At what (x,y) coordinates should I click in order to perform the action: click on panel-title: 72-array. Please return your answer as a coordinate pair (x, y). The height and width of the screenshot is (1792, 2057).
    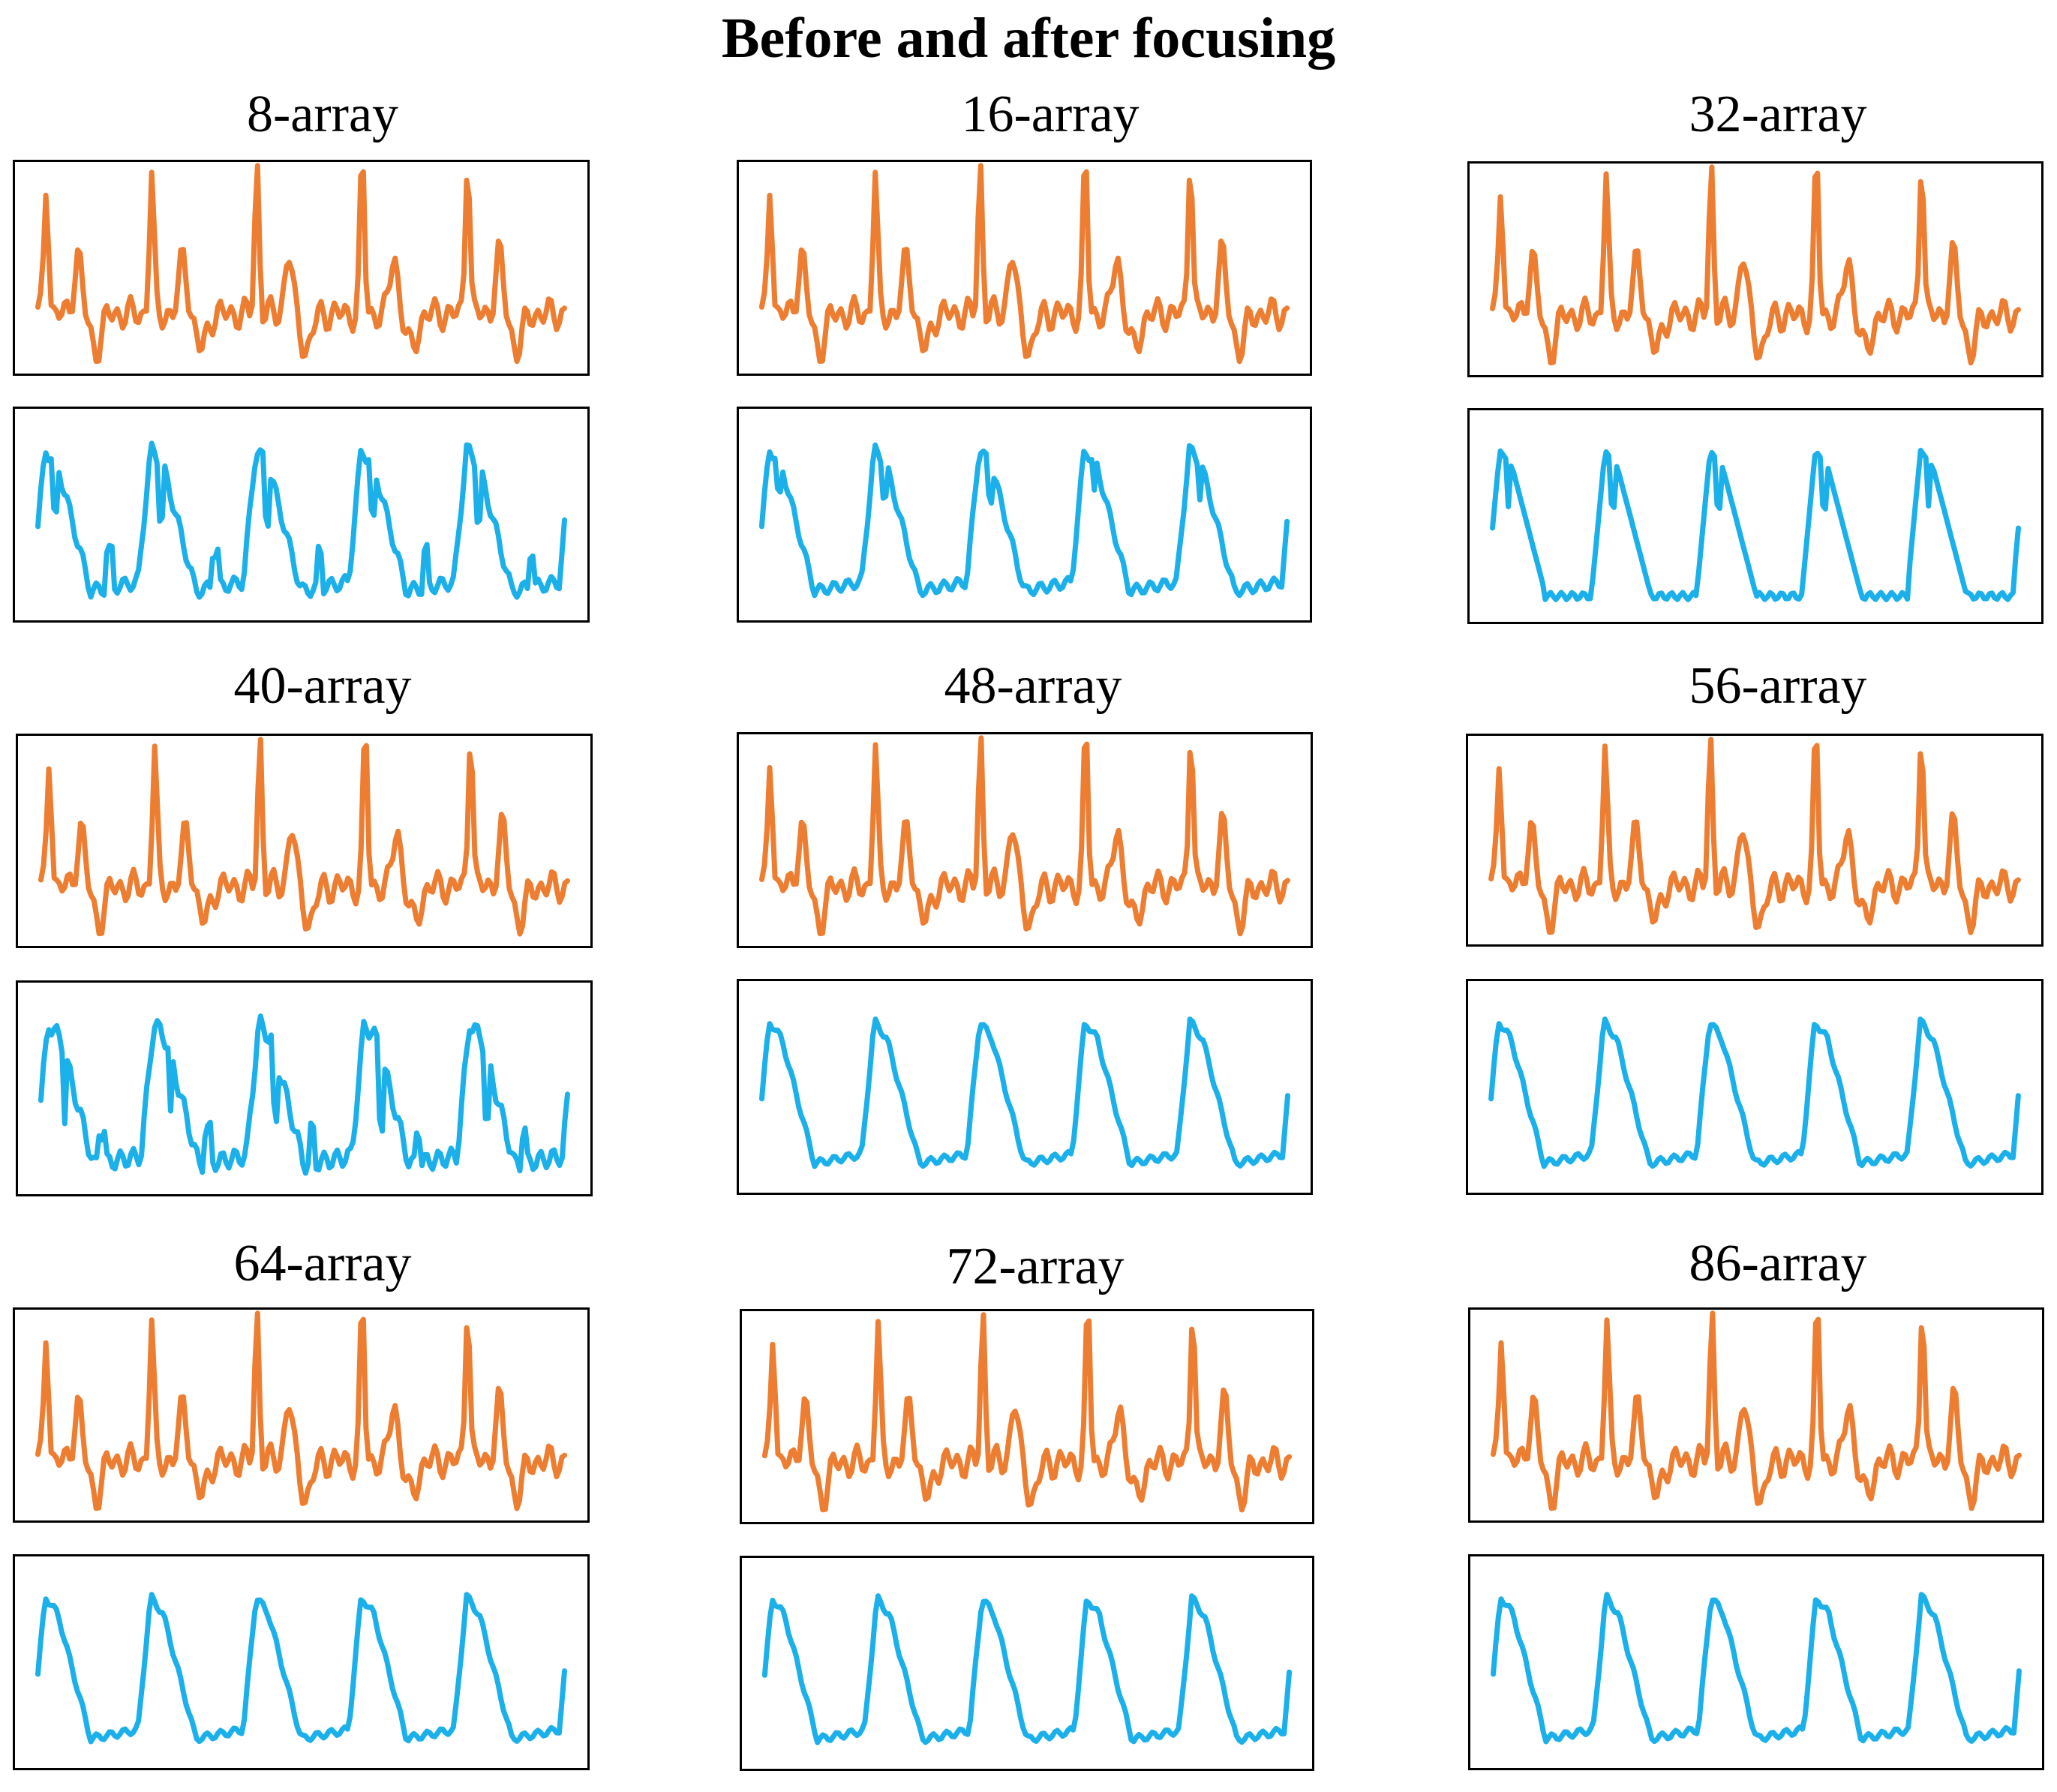
    Looking at the image, I should click on (1035, 1266).